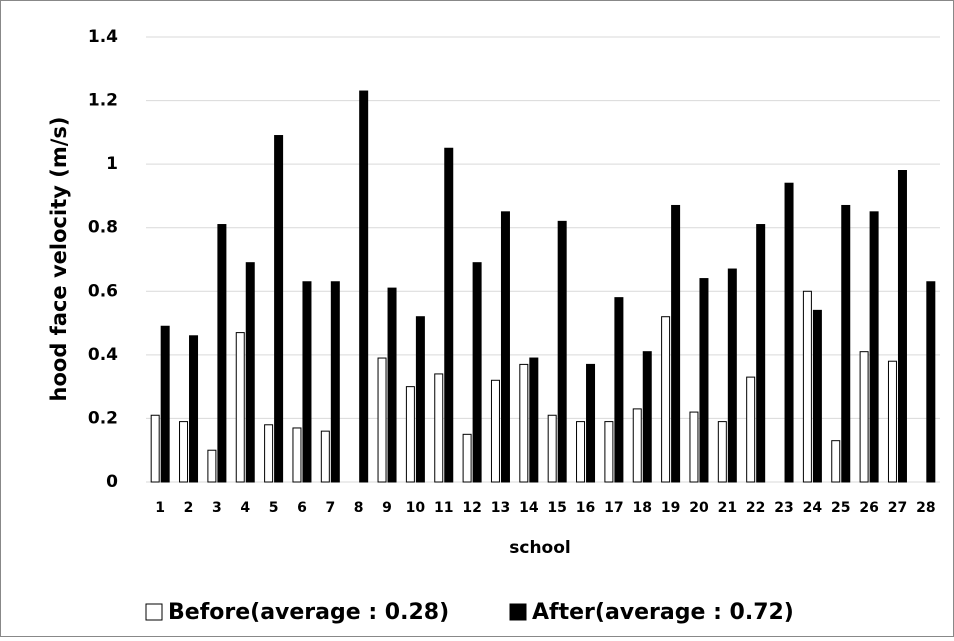 This screenshot has height=641, width=954. What do you see at coordinates (160, 508) in the screenshot?
I see `x-tick-label: 1` at bounding box center [160, 508].